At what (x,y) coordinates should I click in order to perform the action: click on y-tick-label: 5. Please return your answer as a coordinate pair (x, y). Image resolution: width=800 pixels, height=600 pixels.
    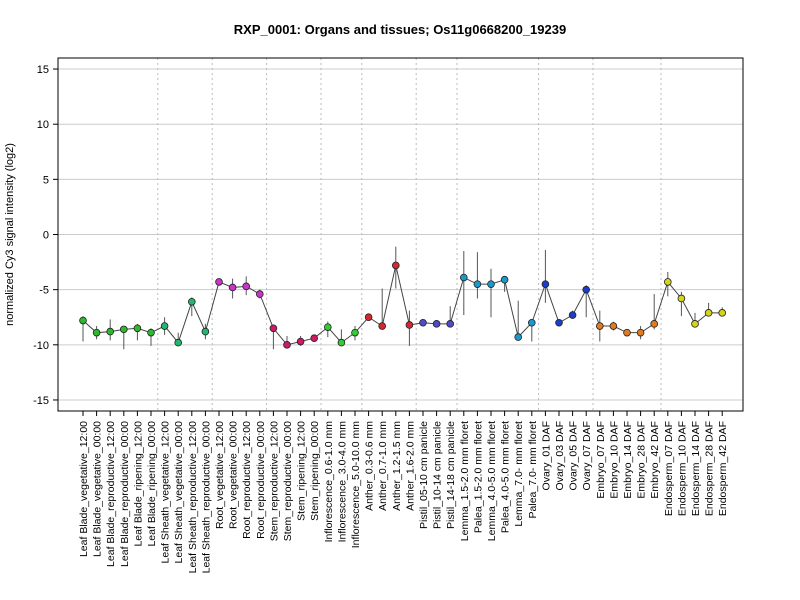
    Looking at the image, I should click on (46, 180).